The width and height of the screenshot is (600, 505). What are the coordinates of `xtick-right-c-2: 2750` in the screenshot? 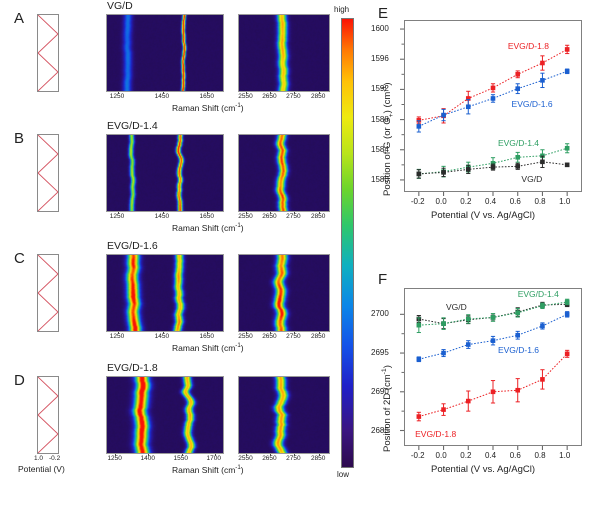 It's located at (293, 336).